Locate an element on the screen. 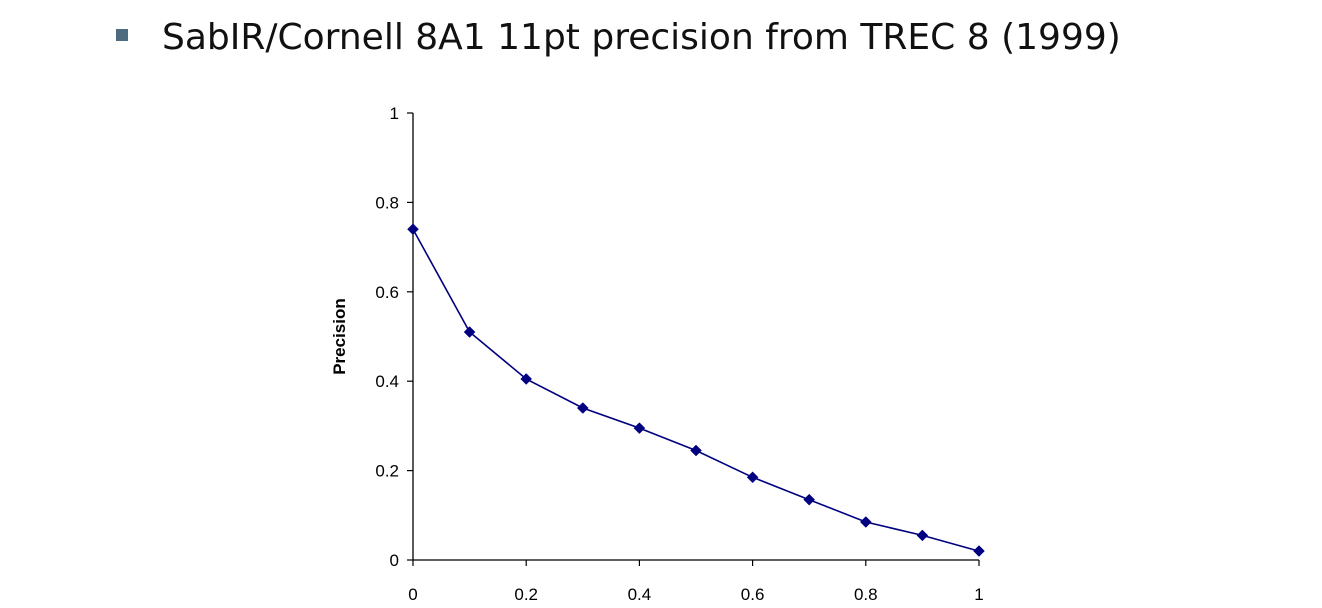 The width and height of the screenshot is (1322, 608). y-axis: 0 0.2 0.4 0.6 0.8 1 is located at coordinates (394, 337).